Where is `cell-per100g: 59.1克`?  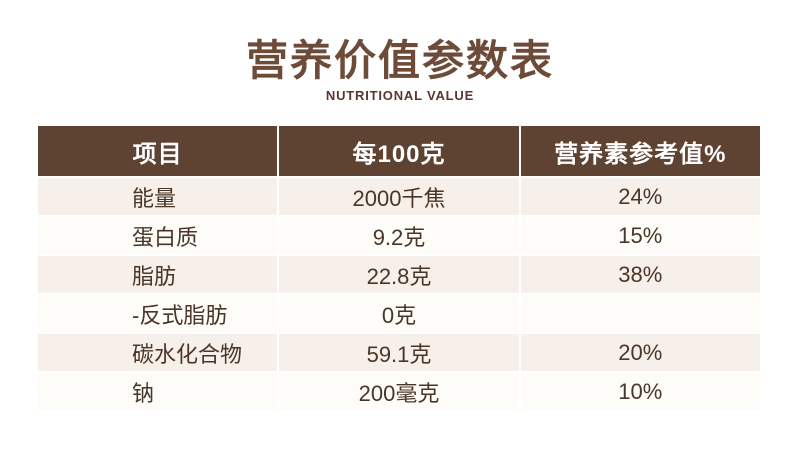
cell-per100g: 59.1克 is located at coordinates (399, 352).